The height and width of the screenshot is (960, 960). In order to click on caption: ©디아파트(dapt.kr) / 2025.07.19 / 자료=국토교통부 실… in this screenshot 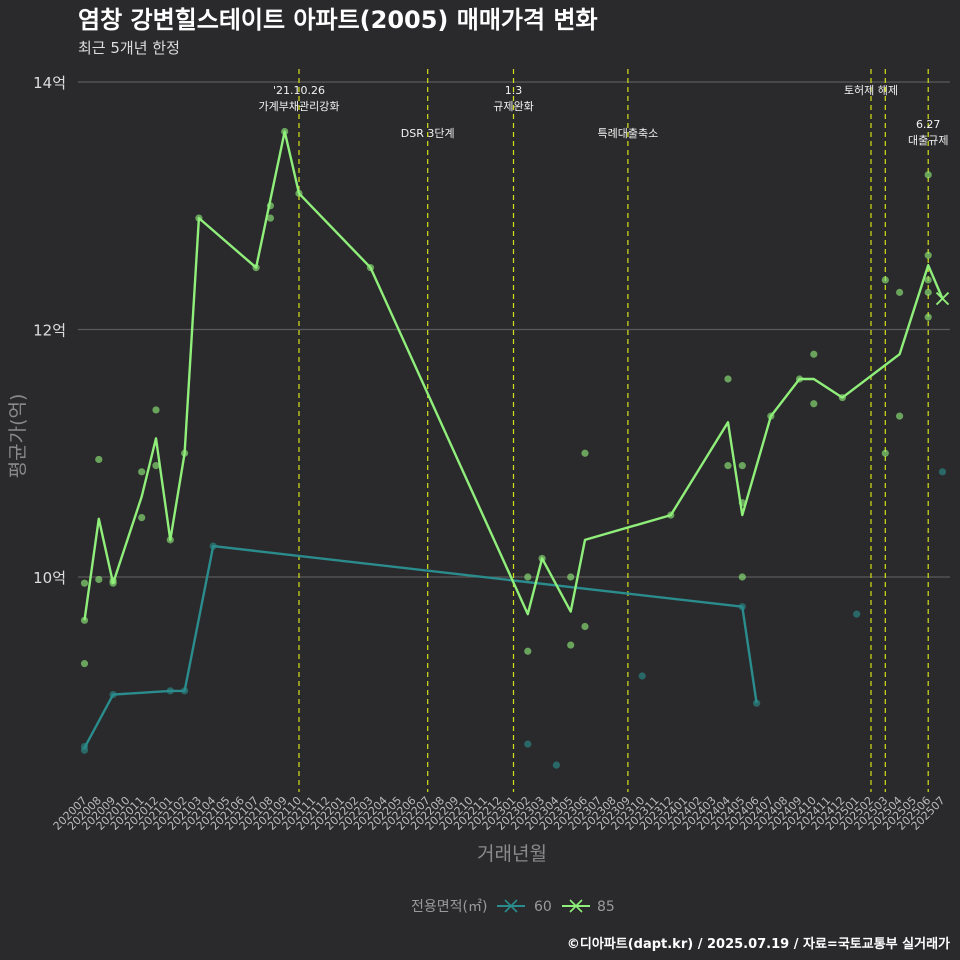, I will do `click(758, 944)`.